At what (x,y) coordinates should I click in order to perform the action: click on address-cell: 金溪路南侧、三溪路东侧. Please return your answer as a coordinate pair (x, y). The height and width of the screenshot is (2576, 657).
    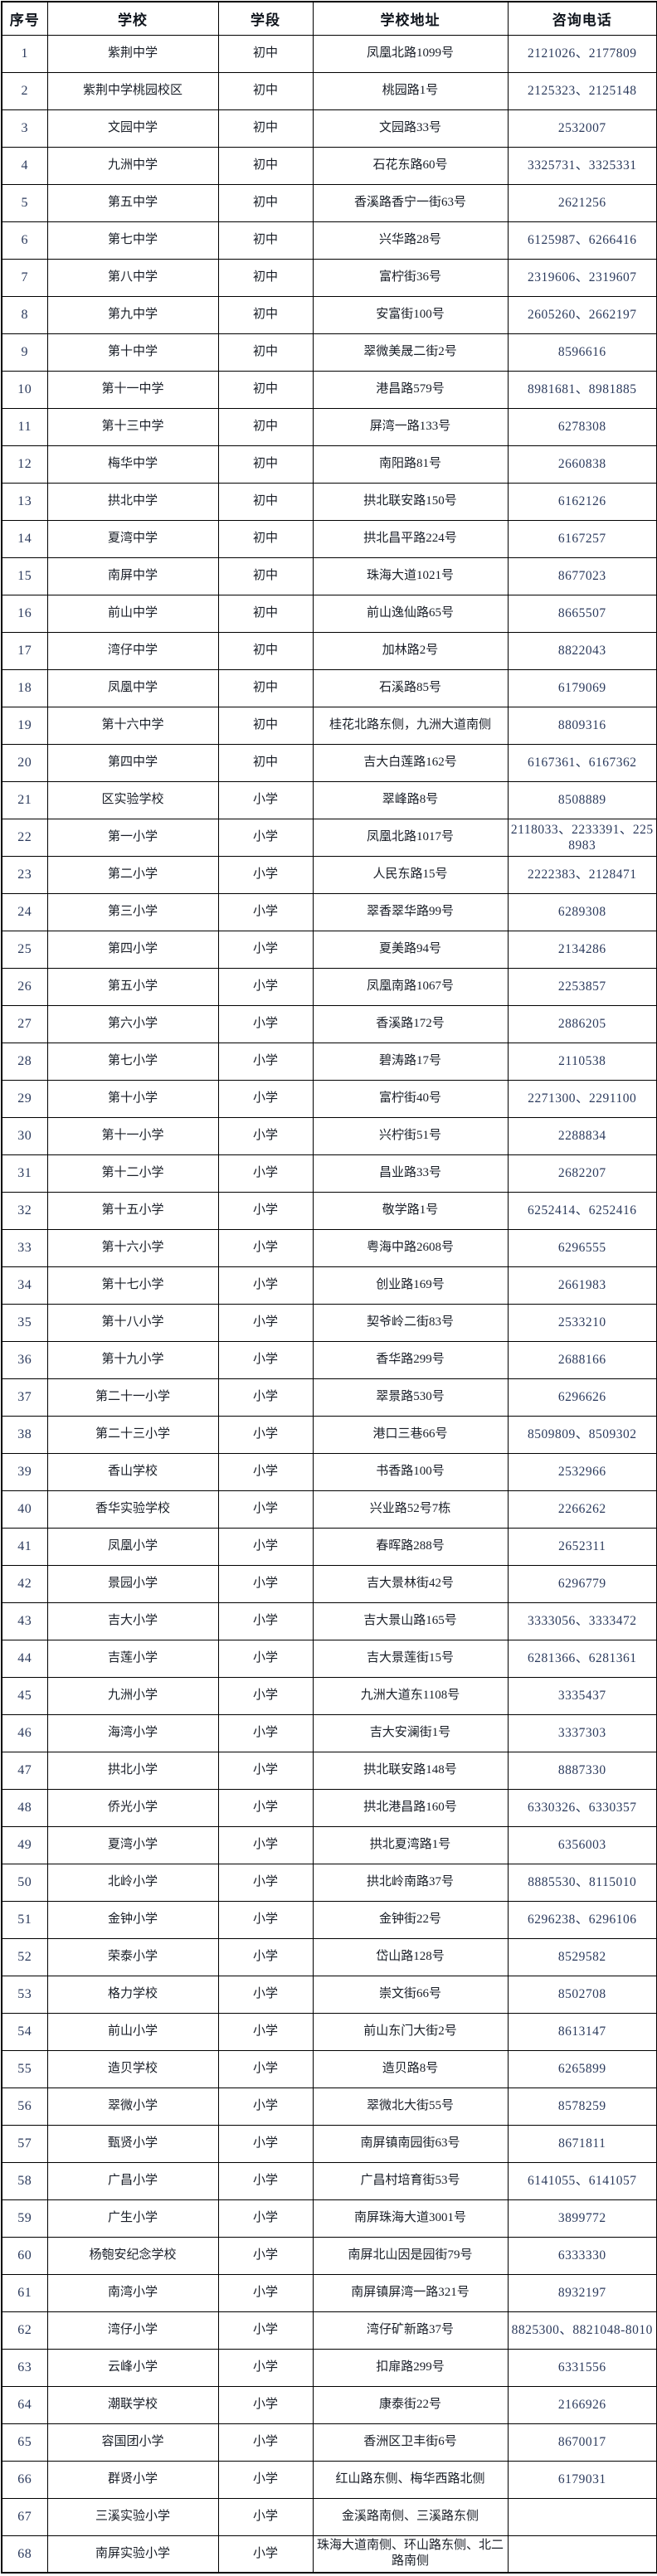
    Looking at the image, I should click on (410, 2516).